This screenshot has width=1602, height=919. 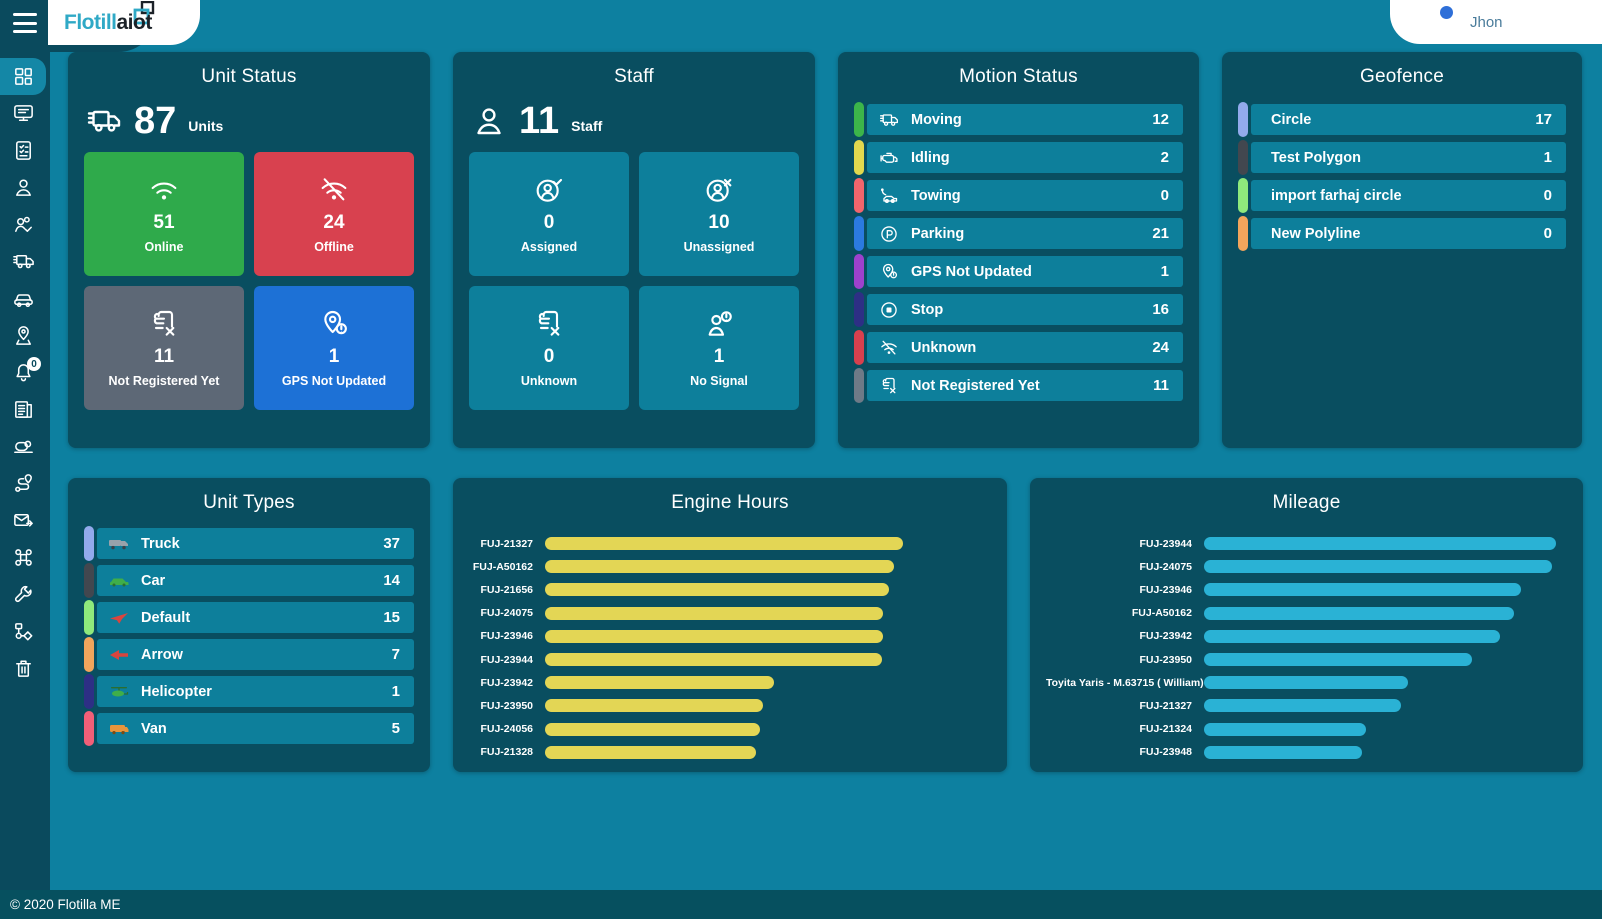 What do you see at coordinates (927, 309) in the screenshot?
I see `status-label: Stop` at bounding box center [927, 309].